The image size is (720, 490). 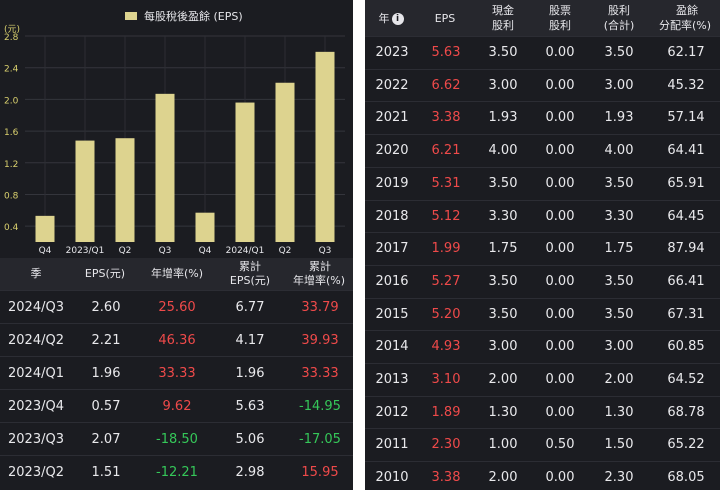 What do you see at coordinates (542, 248) in the screenshot?
I see `dividend-table-row: 2017 1.99 1.75 0.00 1.75 87.94` at bounding box center [542, 248].